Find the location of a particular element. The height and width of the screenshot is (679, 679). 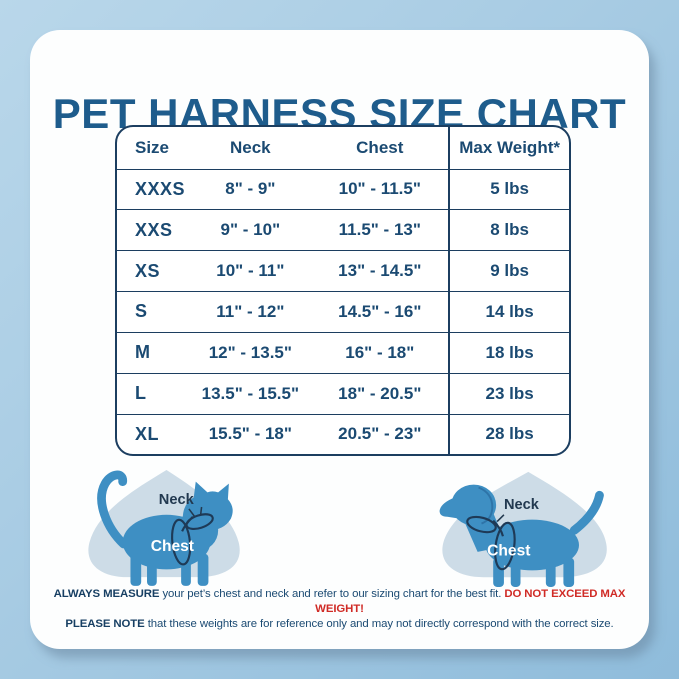

column-header-neck: Neck is located at coordinates (250, 147).